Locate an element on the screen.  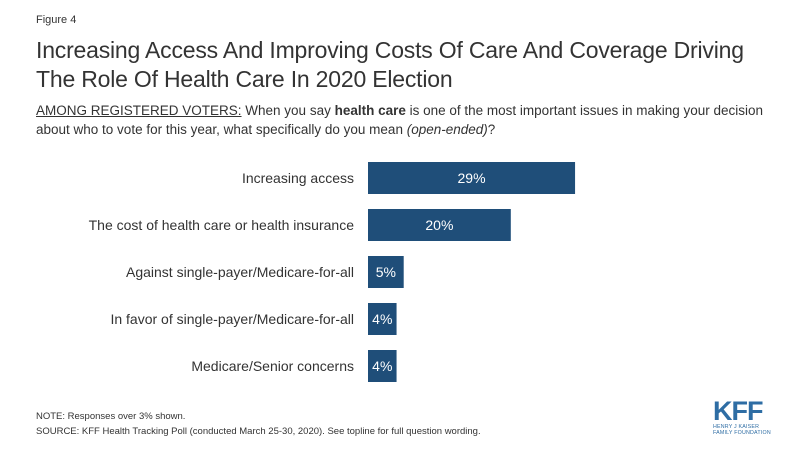
logo-wordmark: KFF is located at coordinates (738, 411).